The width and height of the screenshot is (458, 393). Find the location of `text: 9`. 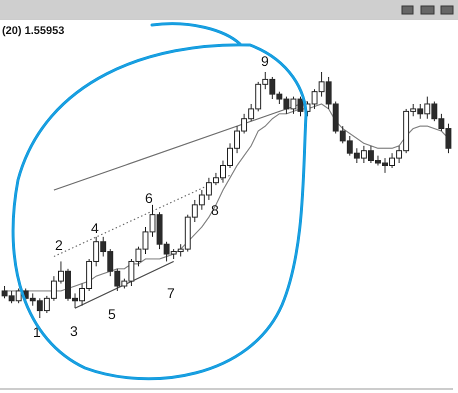

text: 9 is located at coordinates (265, 61).